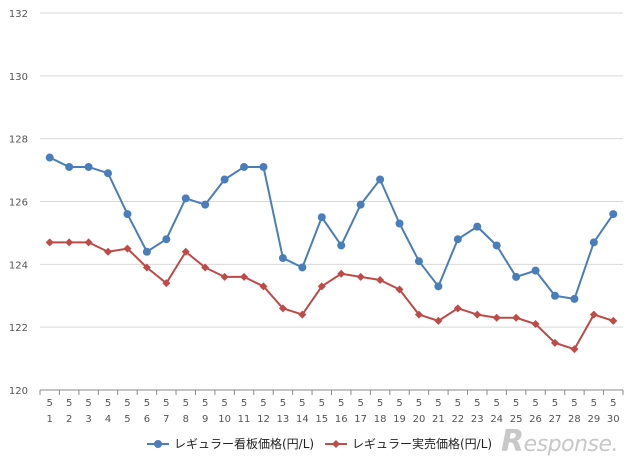  I want to click on x-tick-day: 25, so click(516, 419).